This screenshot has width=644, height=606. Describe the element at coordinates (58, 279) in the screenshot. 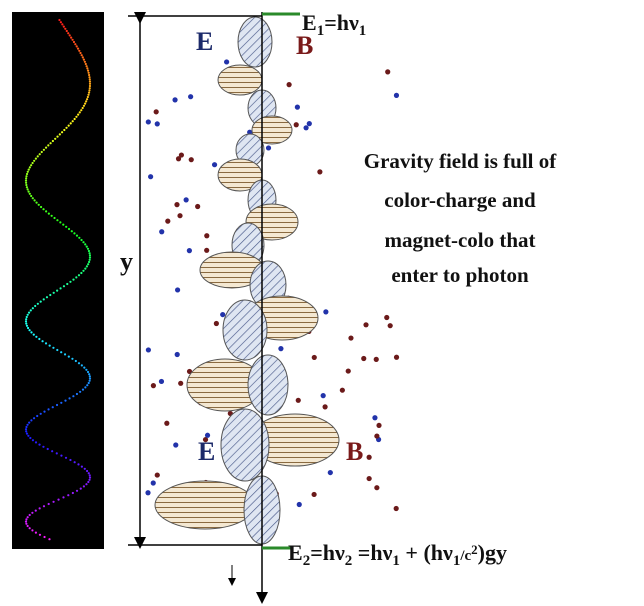

I see `wave` at that location.